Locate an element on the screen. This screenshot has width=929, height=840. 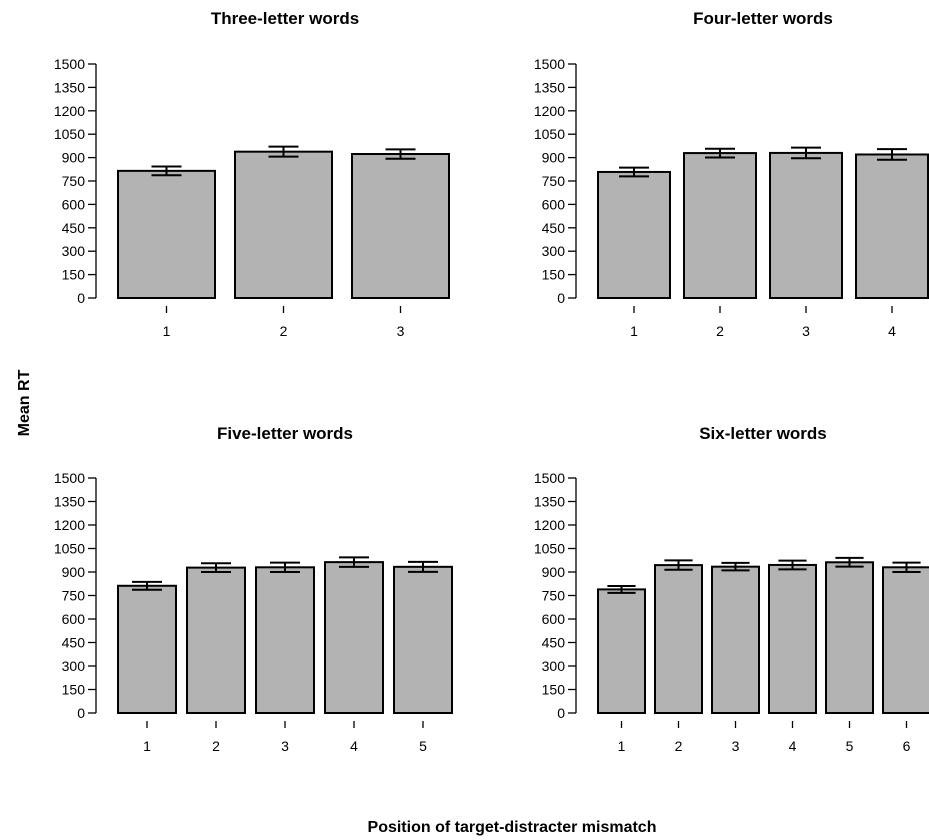
chart-title: Four-letter words is located at coordinates (763, 18).